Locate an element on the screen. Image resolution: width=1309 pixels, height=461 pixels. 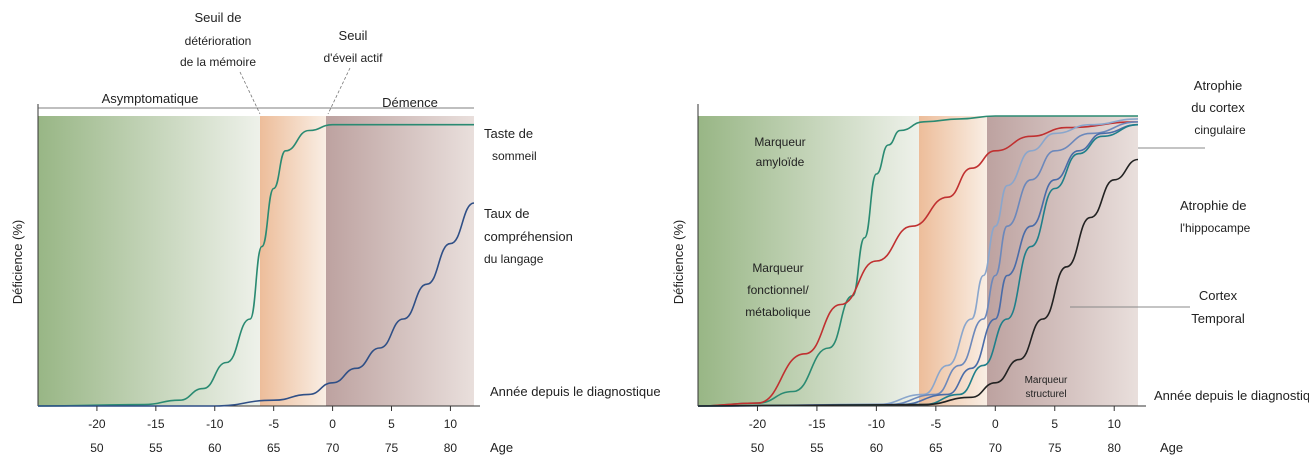
series-label-sleep-line-2: sommeil is located at coordinates (514, 156).